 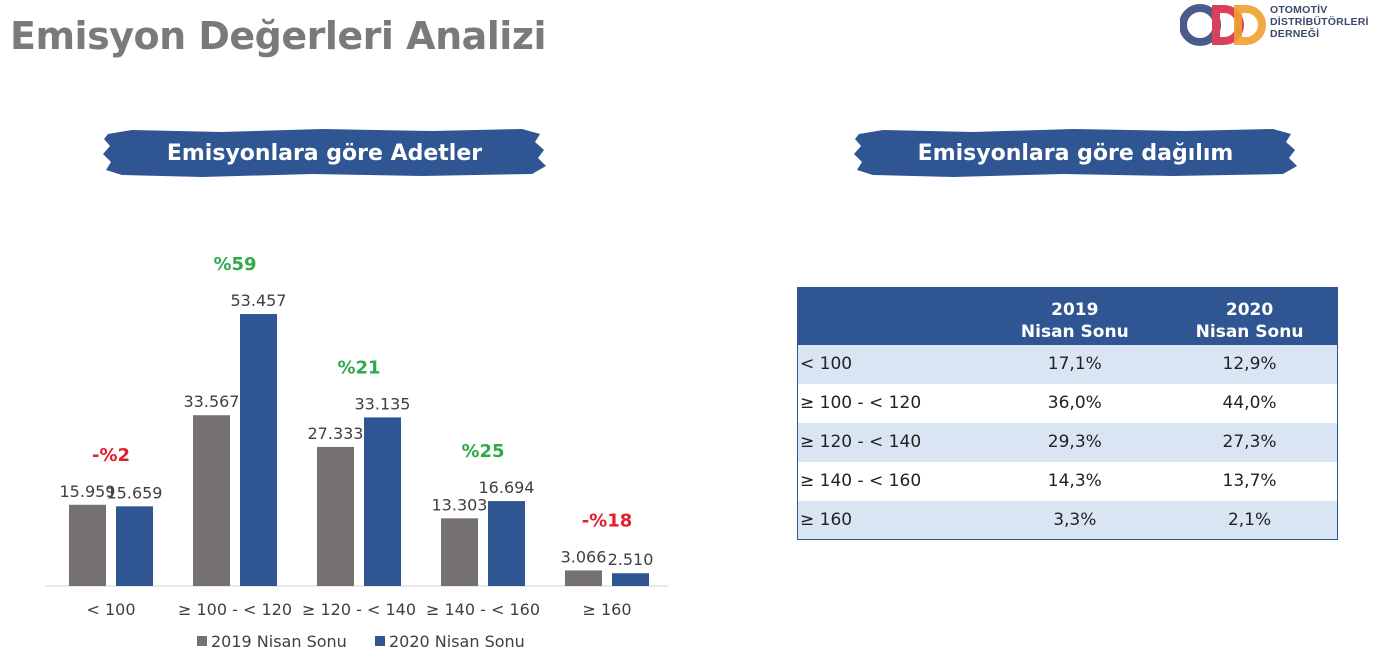 I want to click on logo-line: DİSTRİBÜTÖRLERİ, so click(x=1319, y=22).